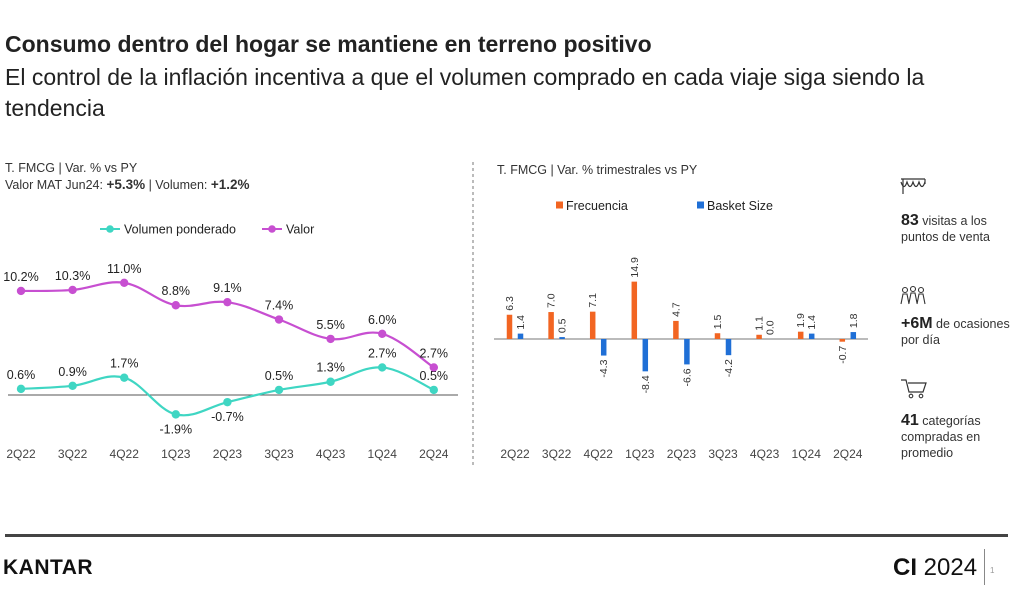 The width and height of the screenshot is (1018, 600). What do you see at coordinates (848, 454) in the screenshot?
I see `bar-x-tick-label: 2Q24` at bounding box center [848, 454].